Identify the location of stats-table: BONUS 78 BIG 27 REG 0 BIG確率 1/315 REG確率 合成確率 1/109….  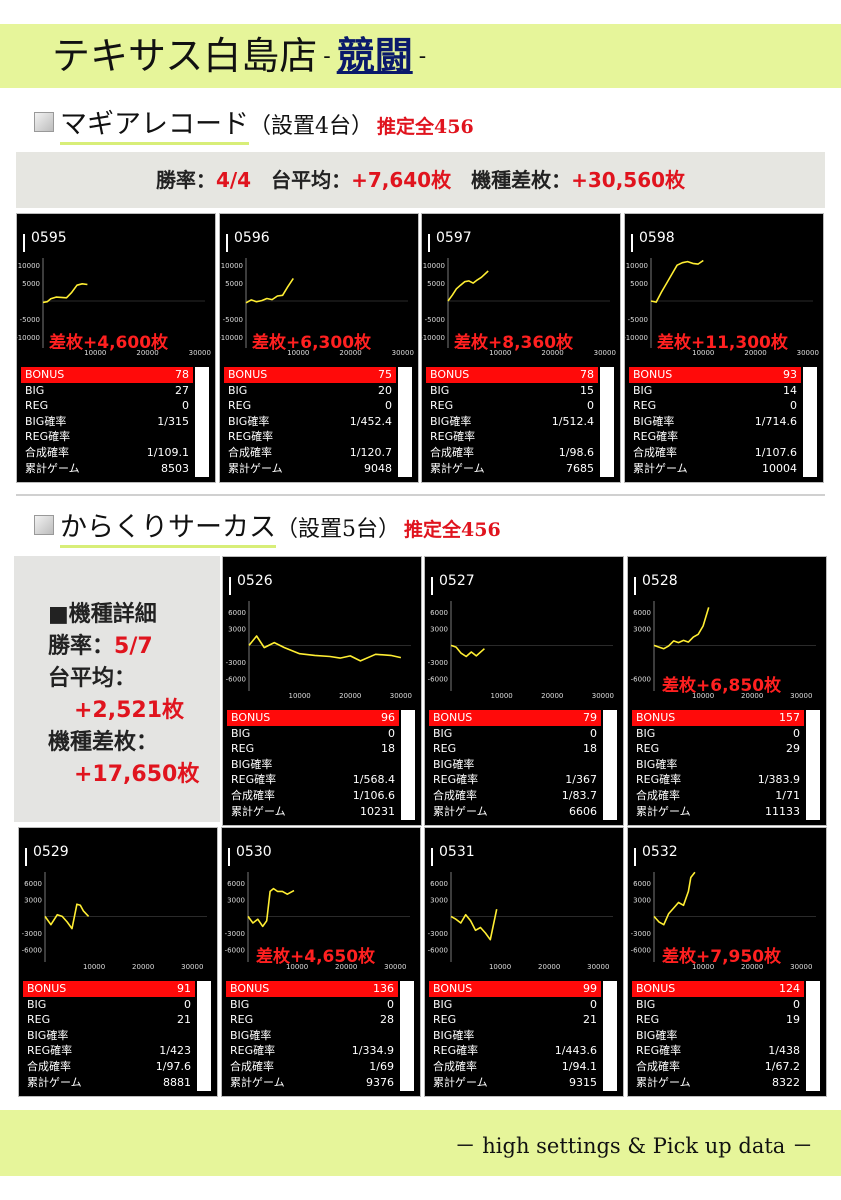
(107, 421).